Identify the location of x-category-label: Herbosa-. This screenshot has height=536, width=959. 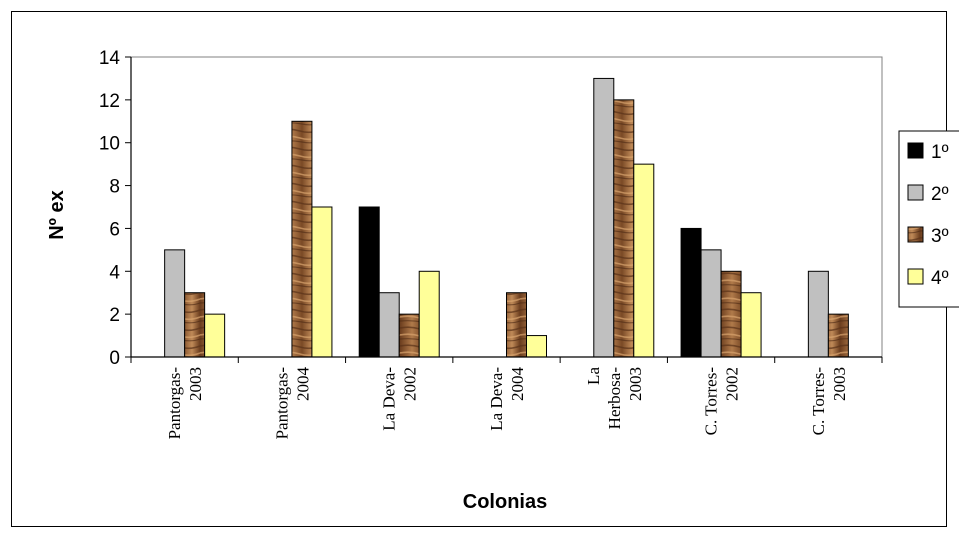
(614, 398).